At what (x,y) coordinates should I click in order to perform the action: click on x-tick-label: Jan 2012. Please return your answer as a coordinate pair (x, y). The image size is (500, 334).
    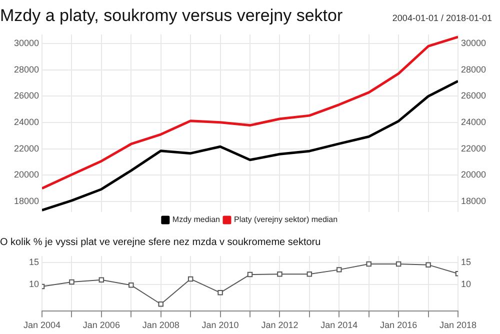
    Looking at the image, I should click on (279, 325).